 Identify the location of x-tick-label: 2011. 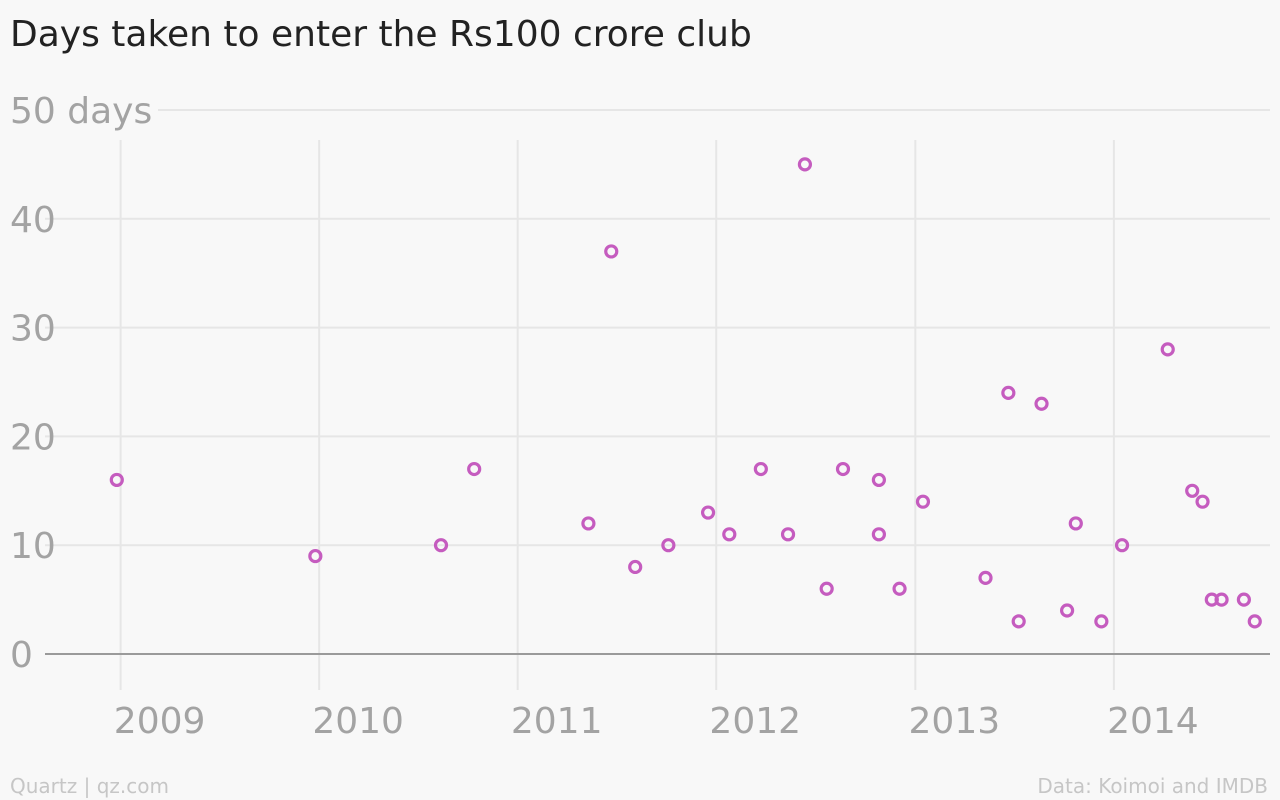
(557, 721).